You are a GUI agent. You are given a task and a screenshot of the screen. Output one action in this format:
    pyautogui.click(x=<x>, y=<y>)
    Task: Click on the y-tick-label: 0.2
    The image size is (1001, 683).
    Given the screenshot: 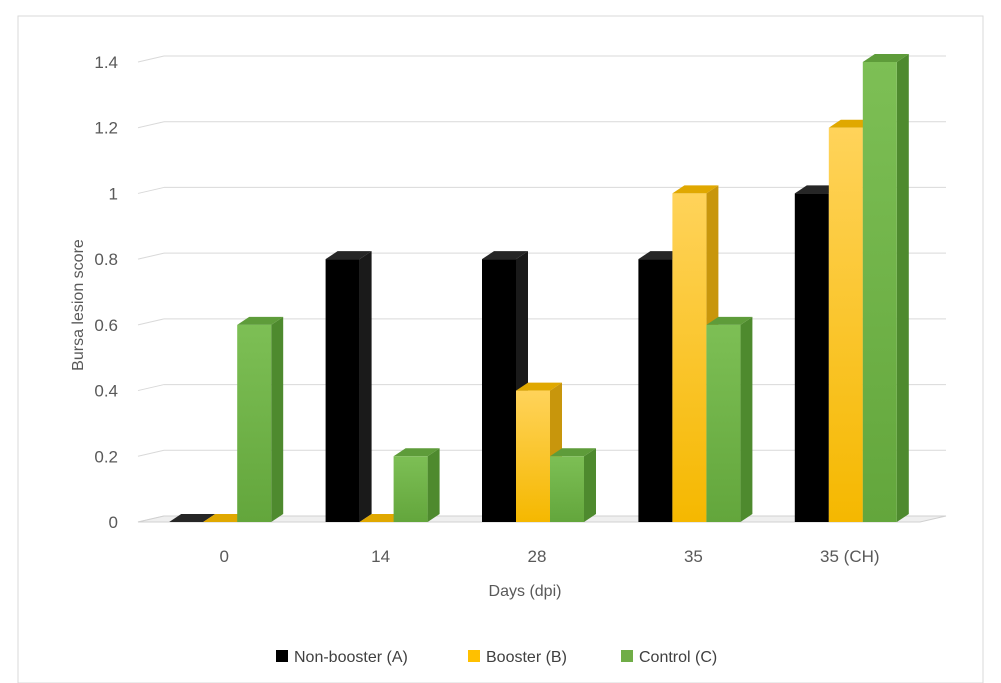 What is the action you would take?
    pyautogui.click(x=106, y=456)
    